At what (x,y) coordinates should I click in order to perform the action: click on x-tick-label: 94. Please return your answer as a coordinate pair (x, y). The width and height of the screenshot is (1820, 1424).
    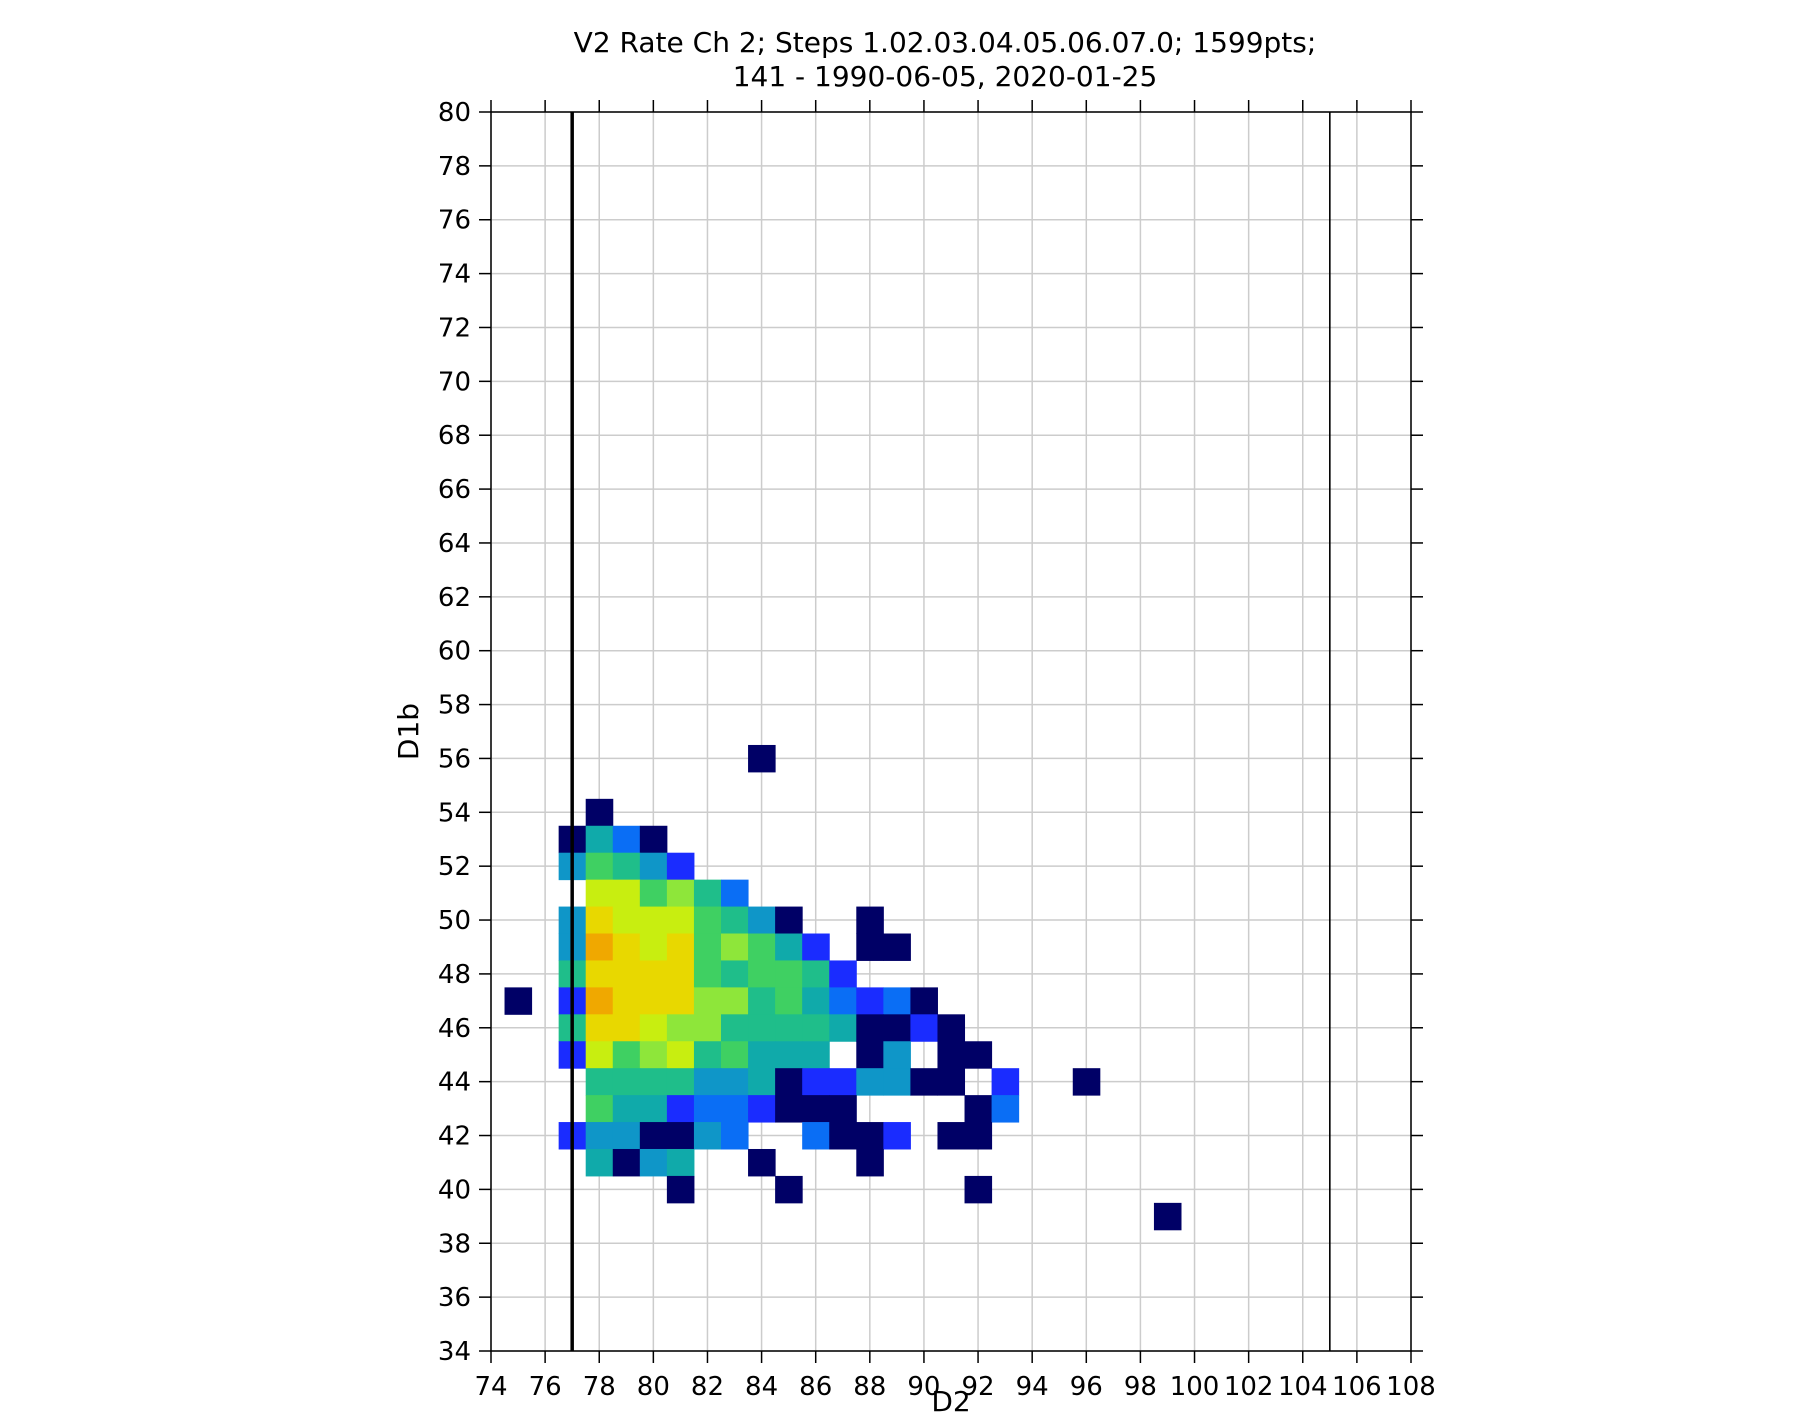
    Looking at the image, I should click on (1032, 1387).